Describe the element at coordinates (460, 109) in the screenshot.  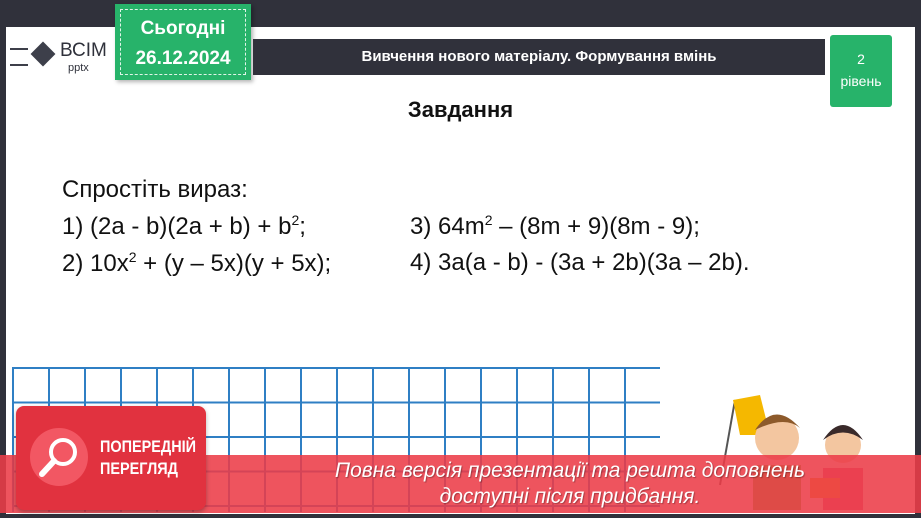
I see `slide-title: Завдання` at that location.